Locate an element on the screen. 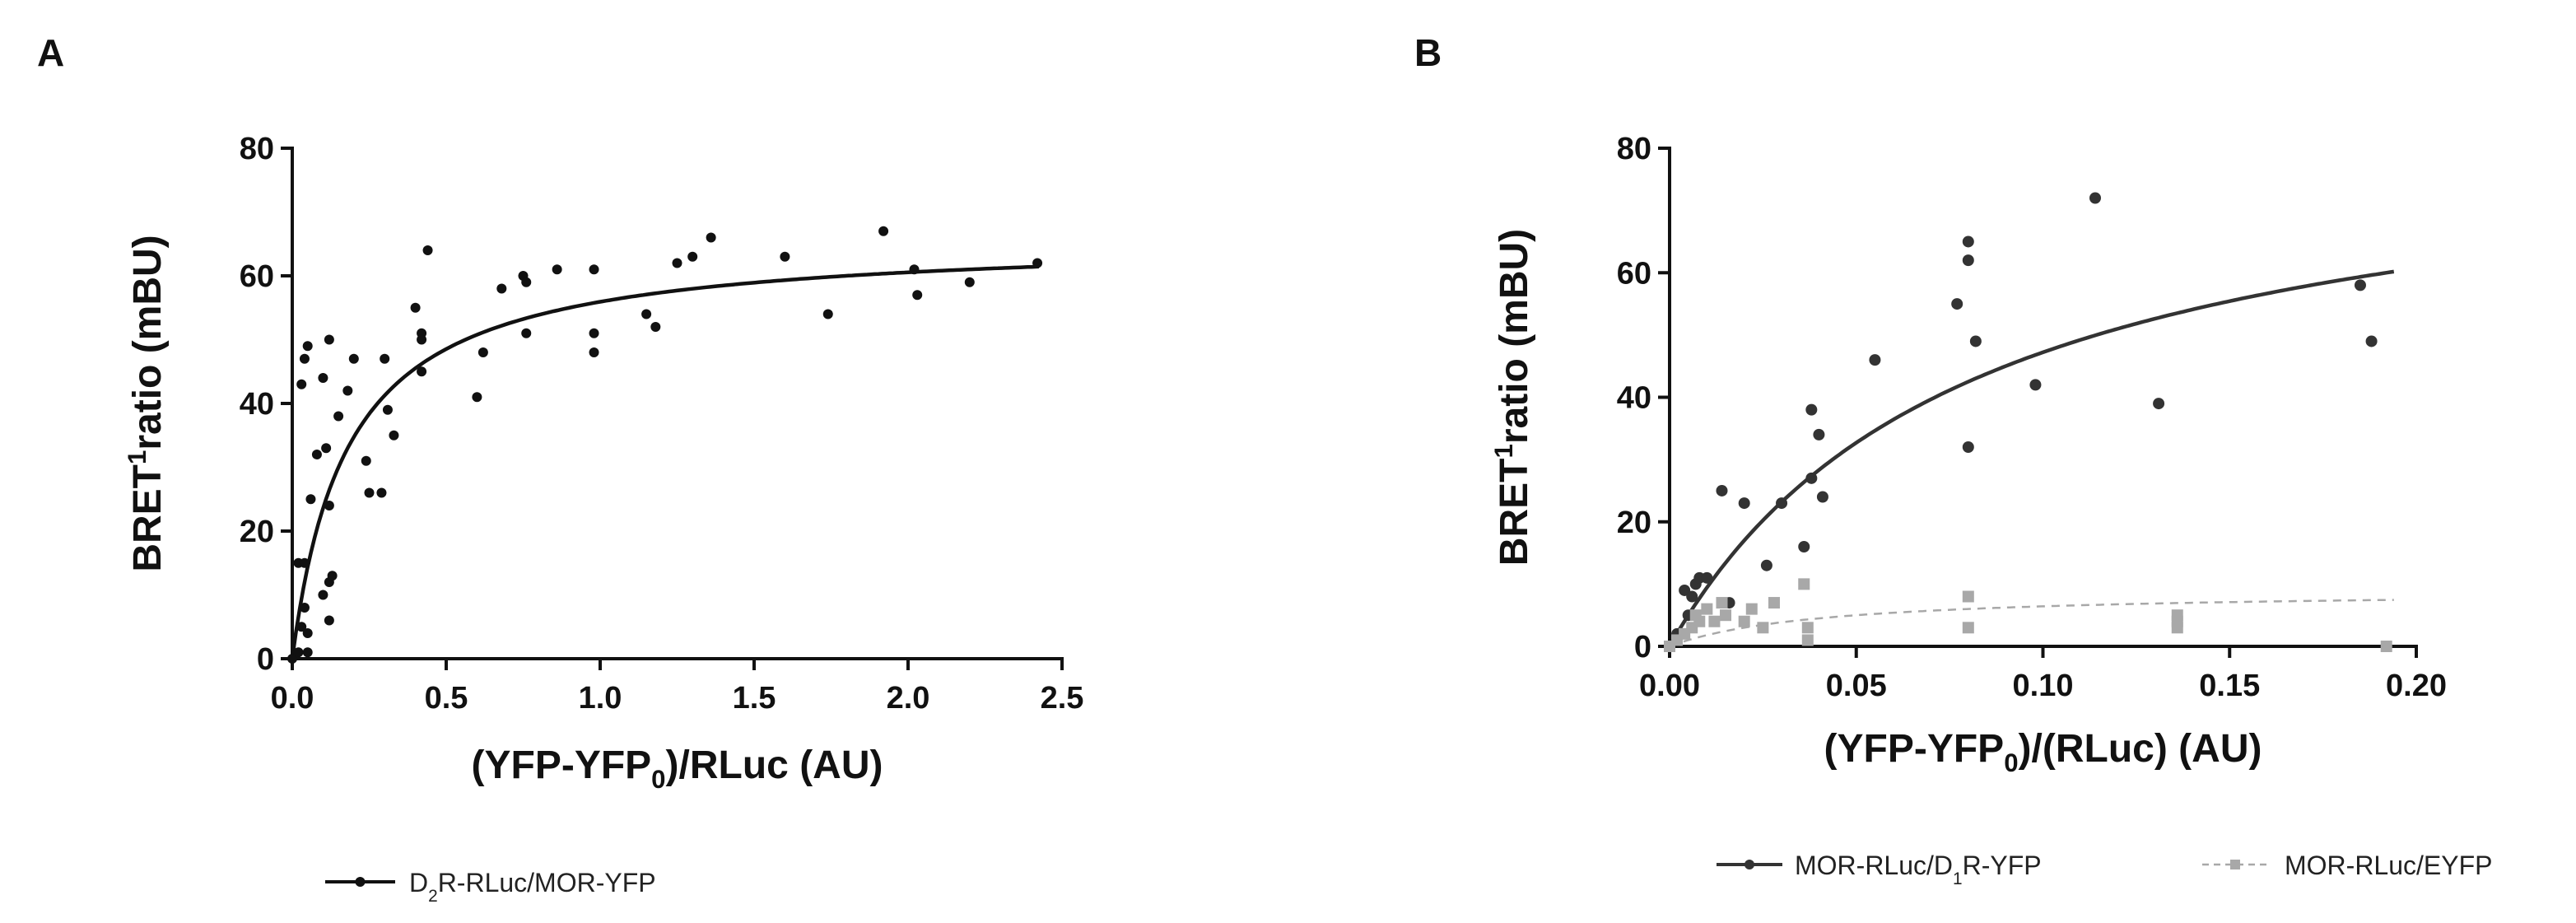 This screenshot has height=923, width=2576. panel-a-x-tick-label: 2.5 is located at coordinates (1062, 699).